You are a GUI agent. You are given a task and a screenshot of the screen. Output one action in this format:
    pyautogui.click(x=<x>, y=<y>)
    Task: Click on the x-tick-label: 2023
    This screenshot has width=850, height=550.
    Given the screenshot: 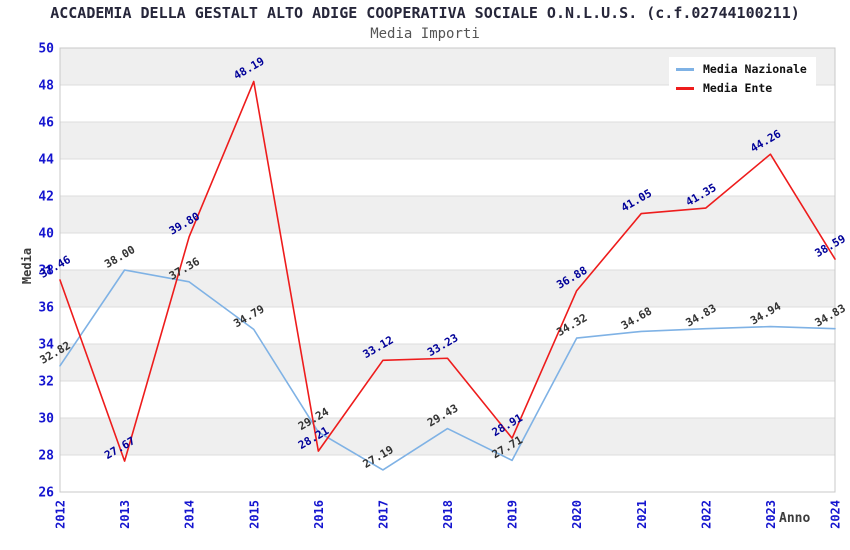 What is the action you would take?
    pyautogui.click(x=771, y=514)
    